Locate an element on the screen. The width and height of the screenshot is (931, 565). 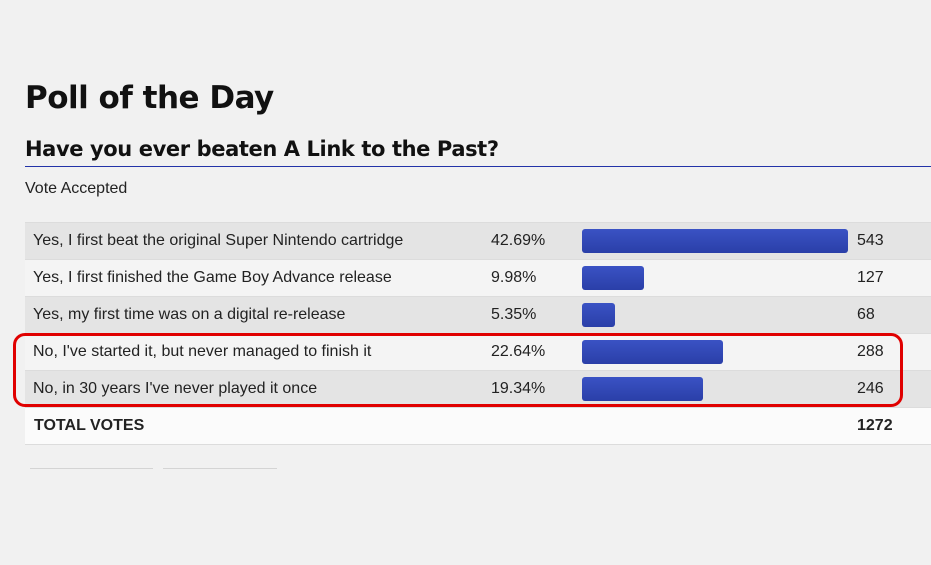
option-percent: 5.35% is located at coordinates (536, 315).